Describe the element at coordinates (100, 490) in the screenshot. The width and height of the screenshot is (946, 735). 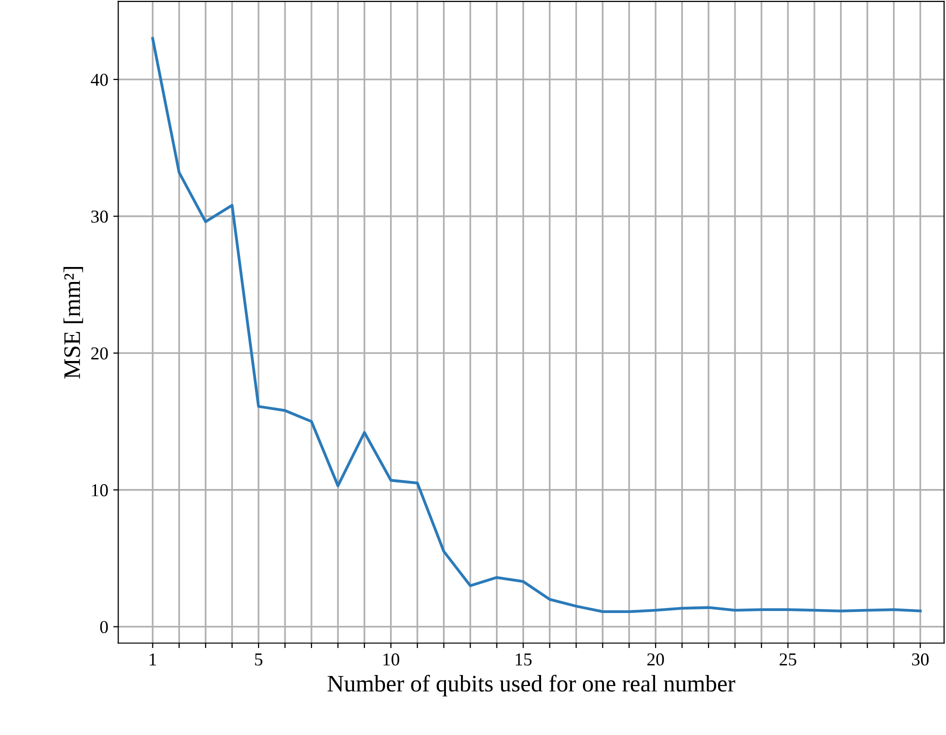
I see `y-tick-label: 10` at that location.